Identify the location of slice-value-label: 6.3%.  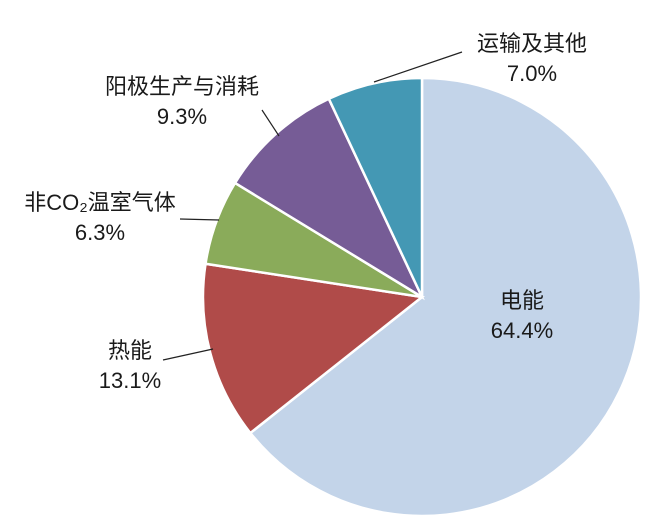
(100, 232).